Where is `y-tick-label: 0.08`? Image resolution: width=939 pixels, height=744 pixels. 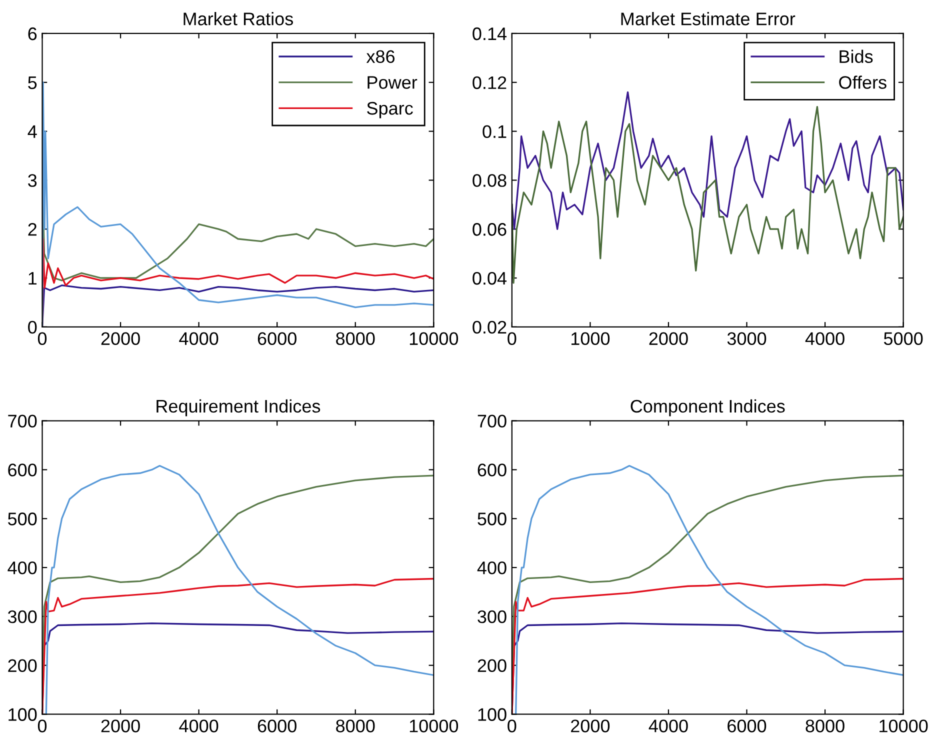 y-tick-label: 0.08 is located at coordinates (489, 180).